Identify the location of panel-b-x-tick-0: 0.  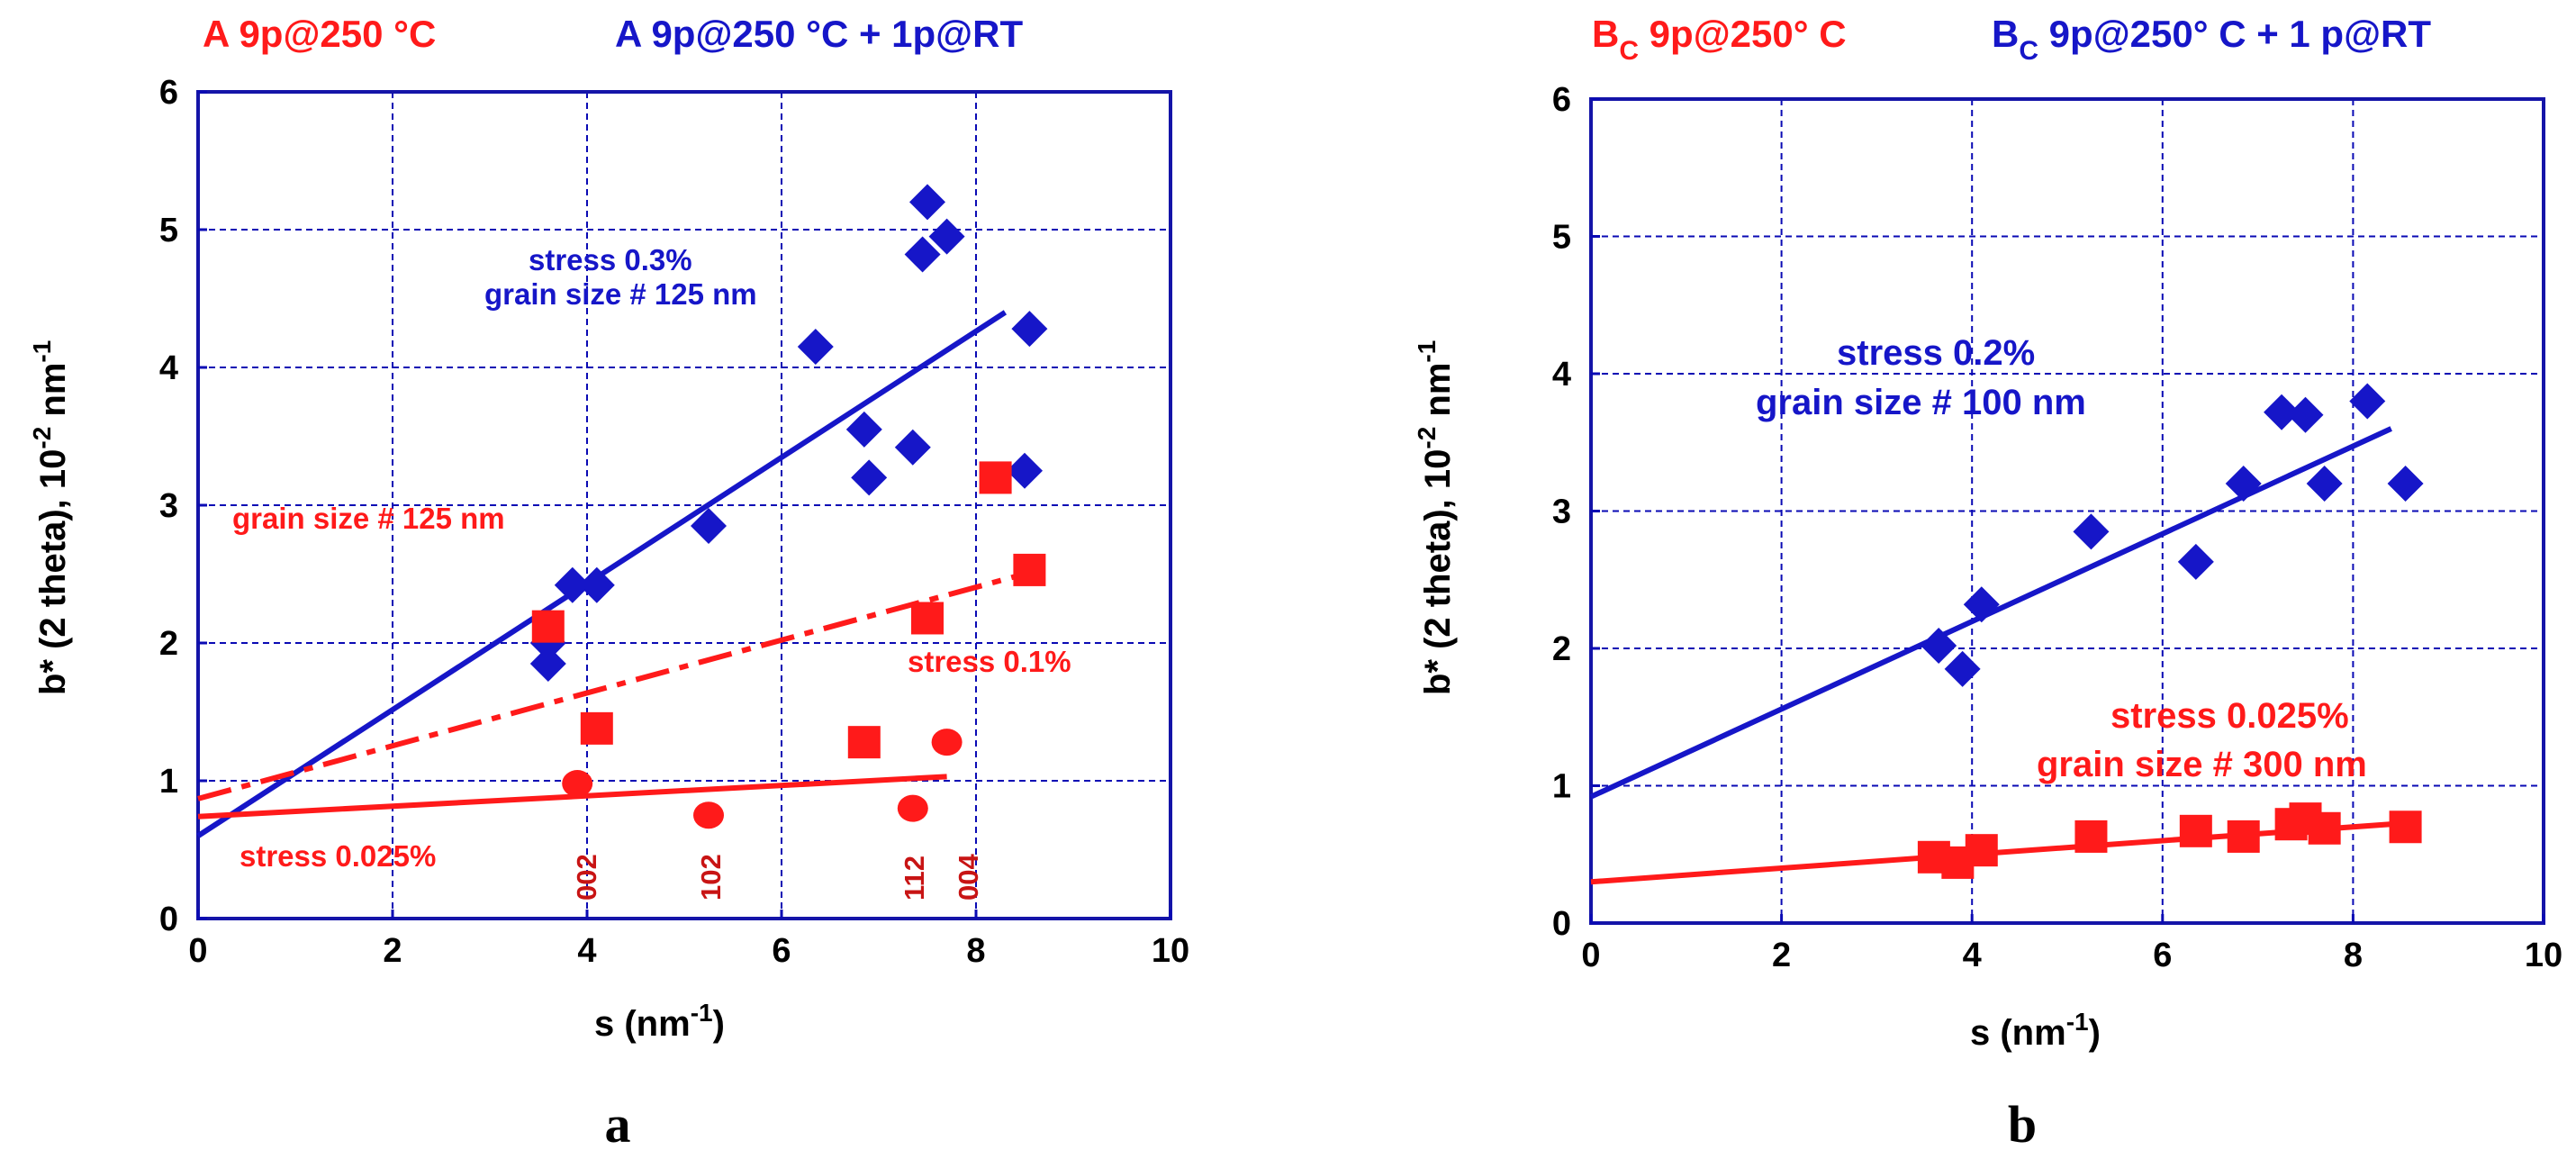
(1590, 955).